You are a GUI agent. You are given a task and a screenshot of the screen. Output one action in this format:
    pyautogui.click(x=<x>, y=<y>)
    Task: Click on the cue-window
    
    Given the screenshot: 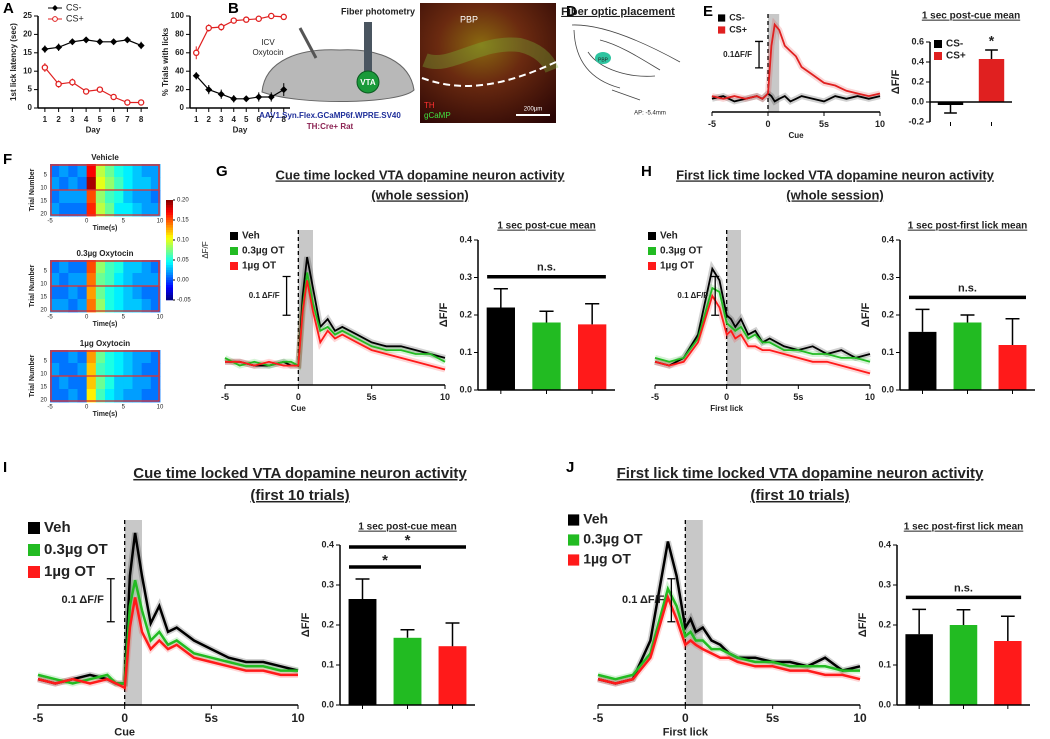 What is the action you would take?
    pyautogui.click(x=774, y=63)
    